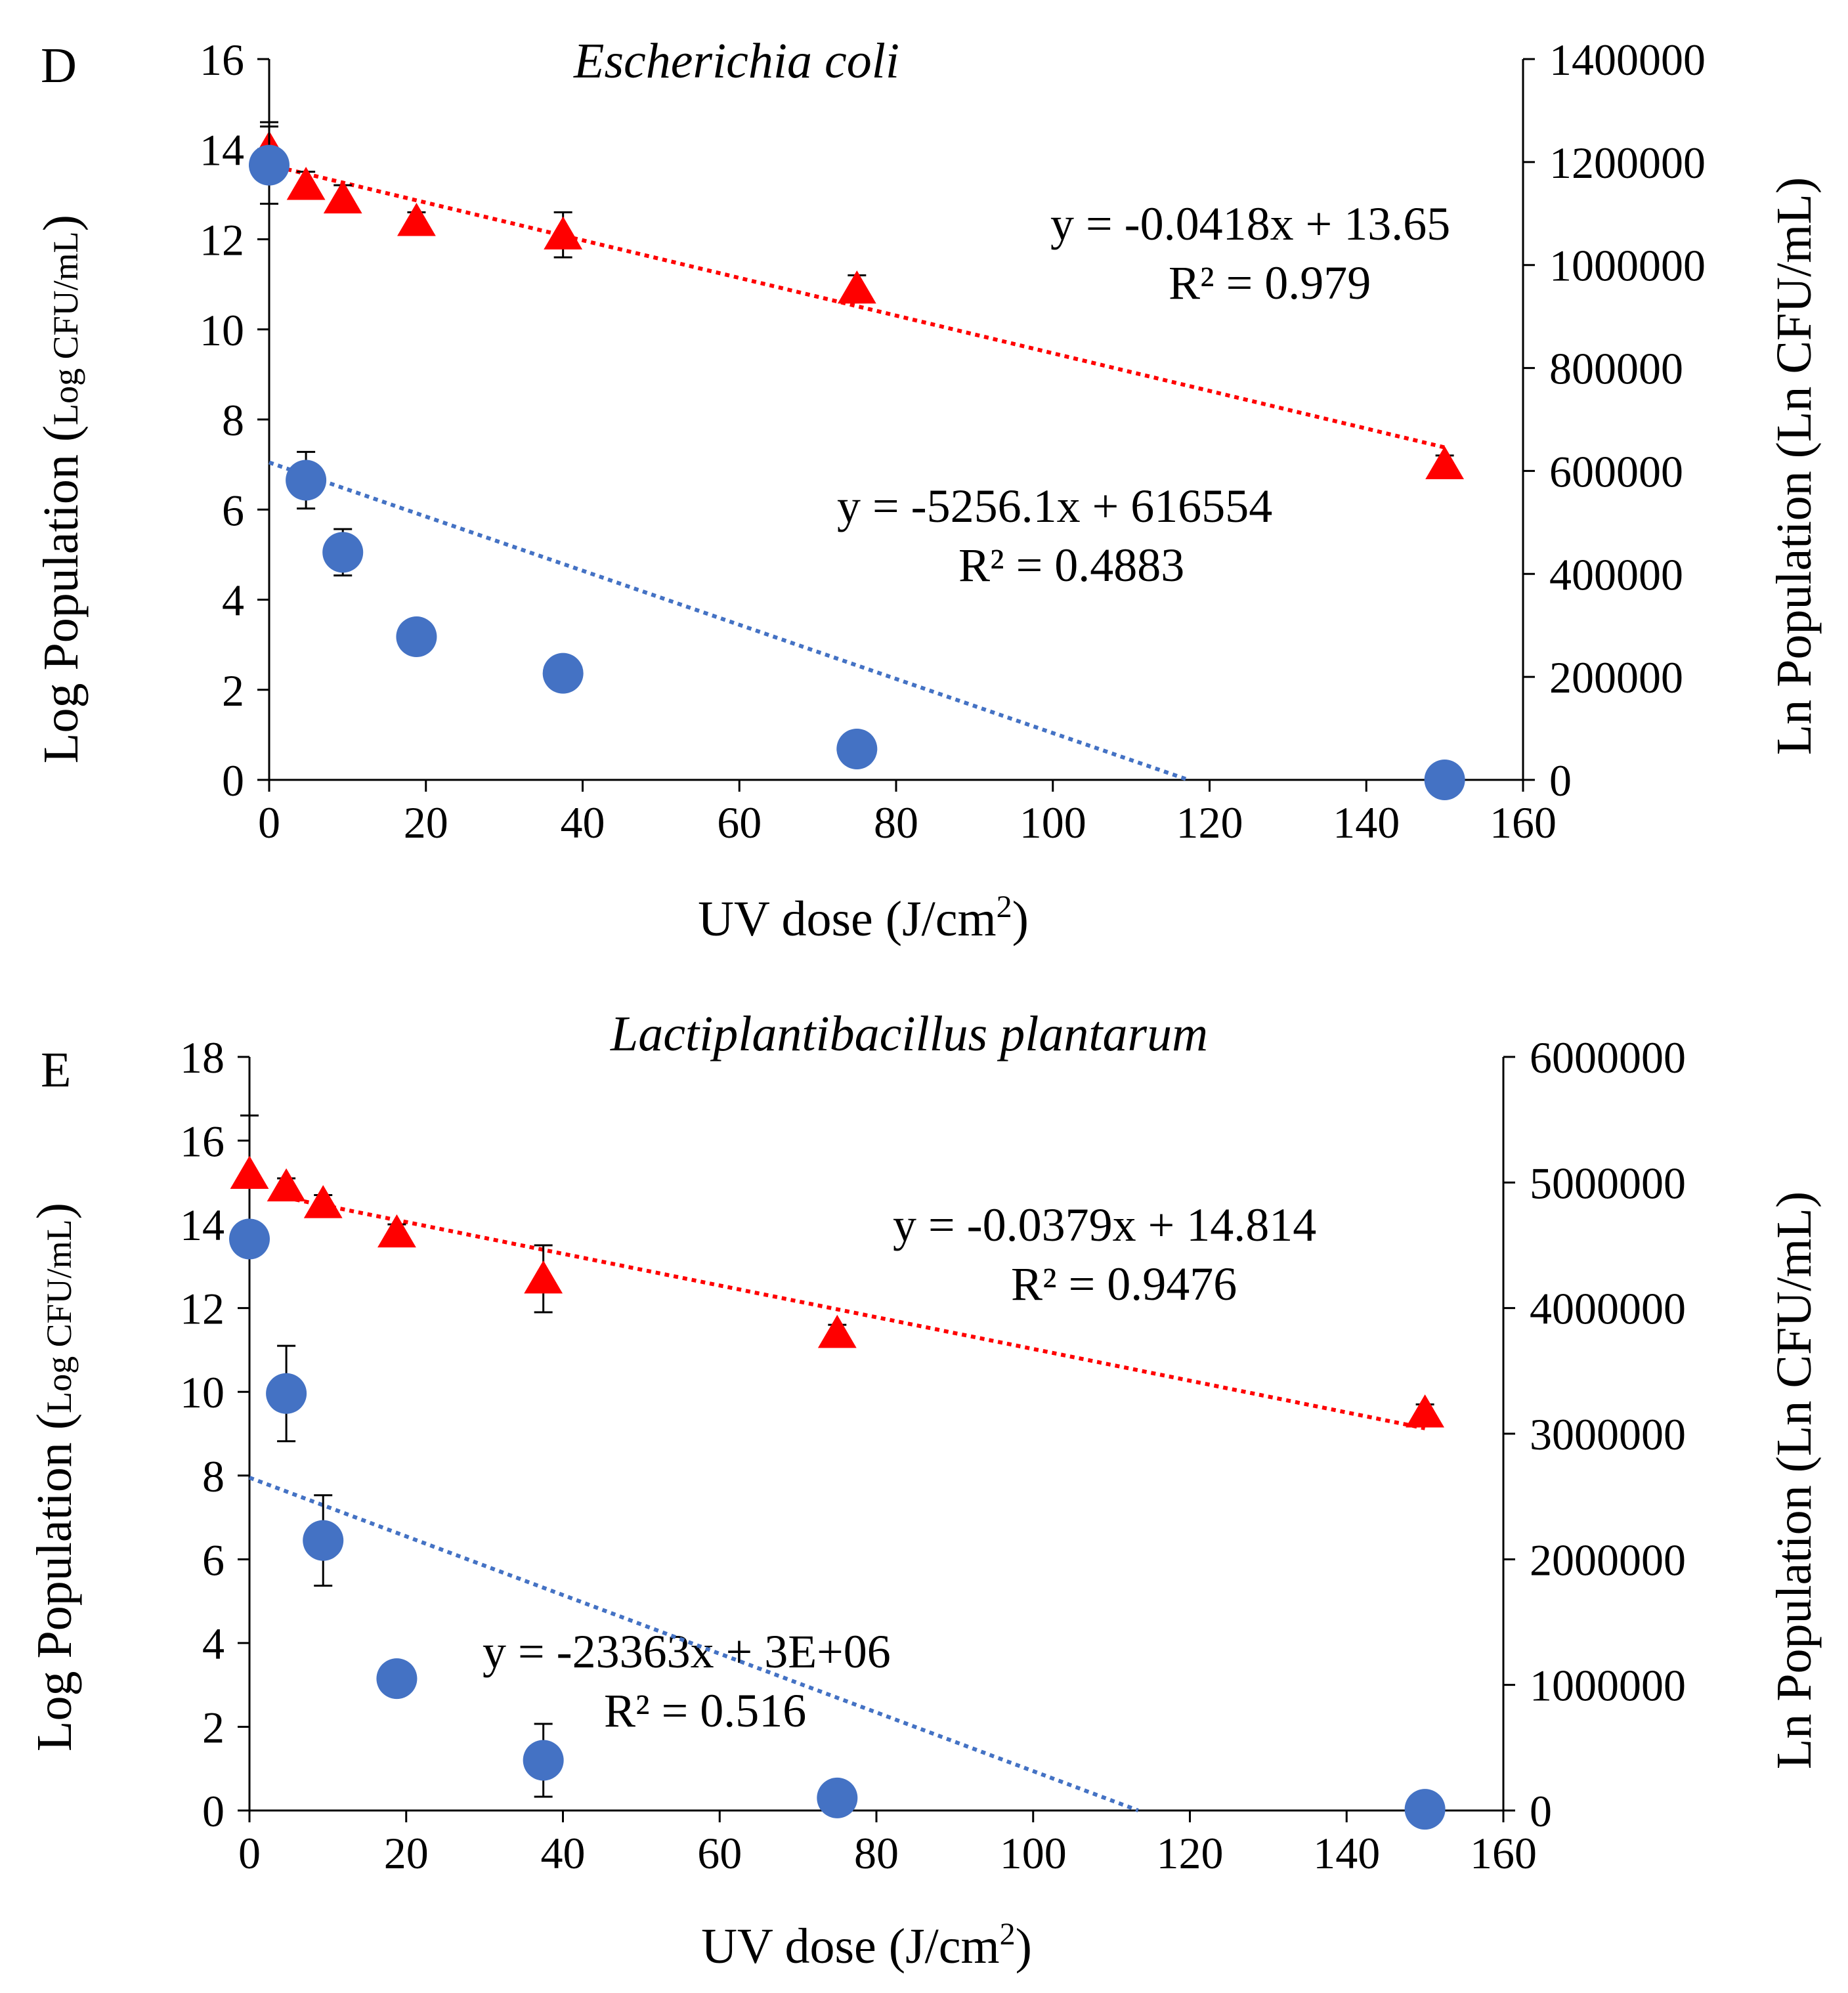  I want to click on trend-r2-red: R² = 0.9476, so click(1124, 1284).